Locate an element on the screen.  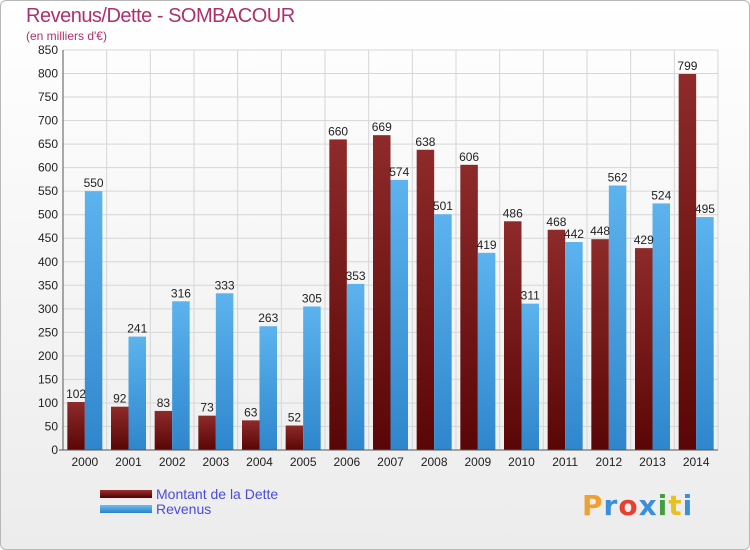
data-label: 448 is located at coordinates (600, 231).